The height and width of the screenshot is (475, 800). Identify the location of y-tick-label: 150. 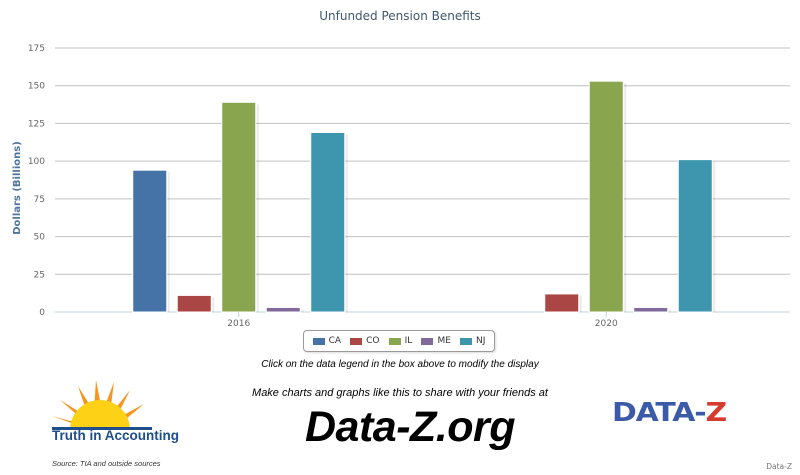
(36, 87).